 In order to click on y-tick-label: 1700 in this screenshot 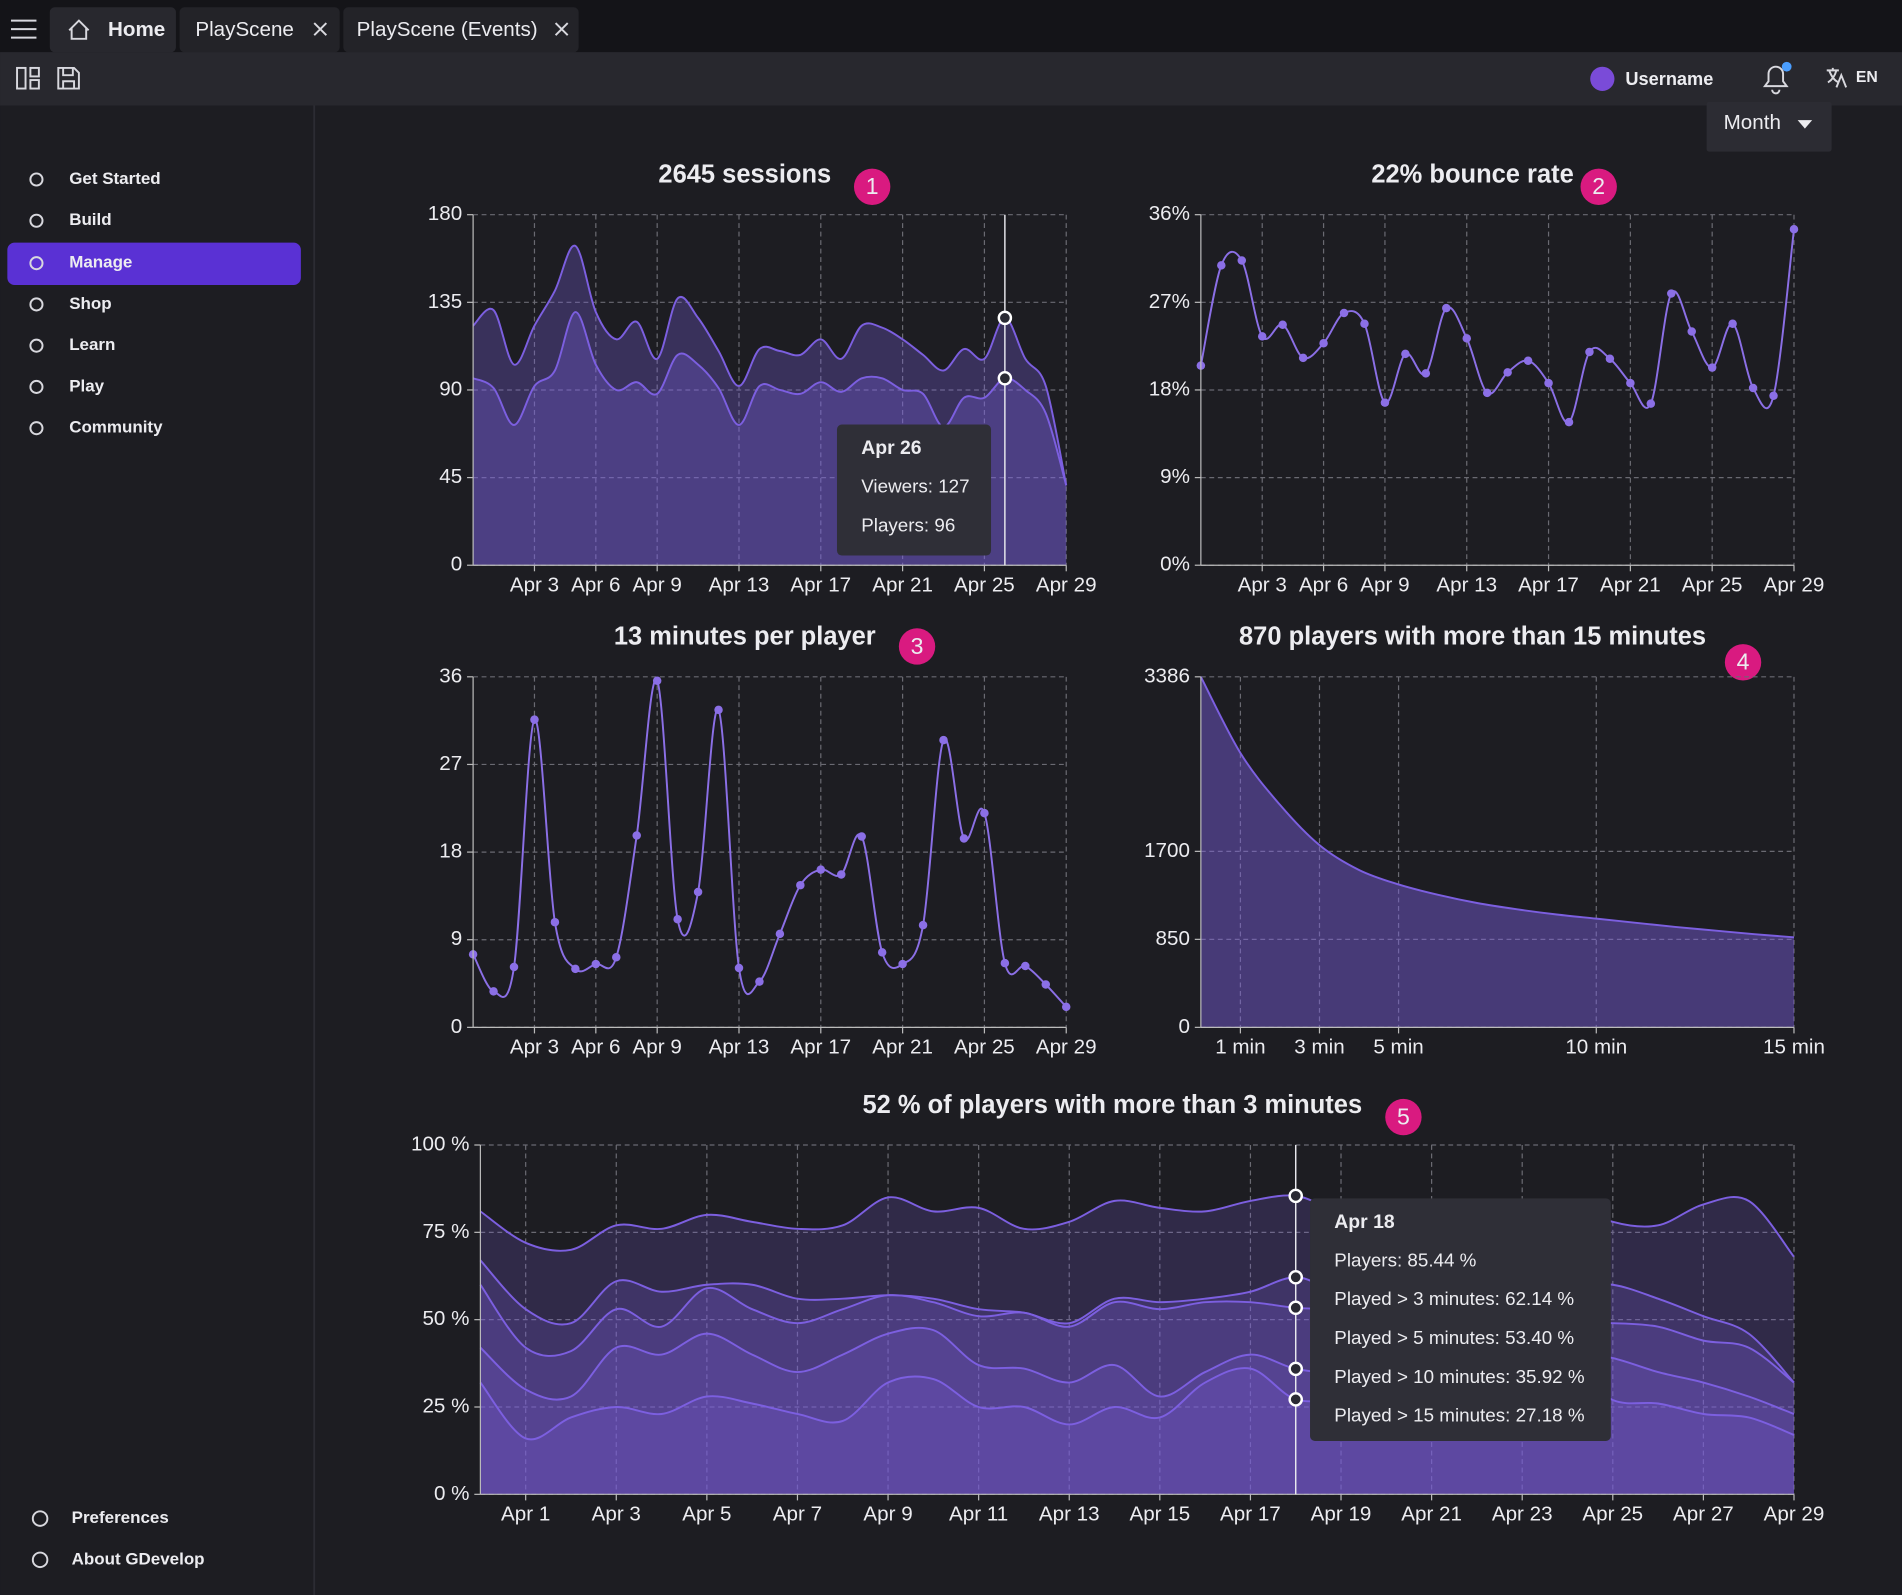, I will do `click(1167, 850)`.